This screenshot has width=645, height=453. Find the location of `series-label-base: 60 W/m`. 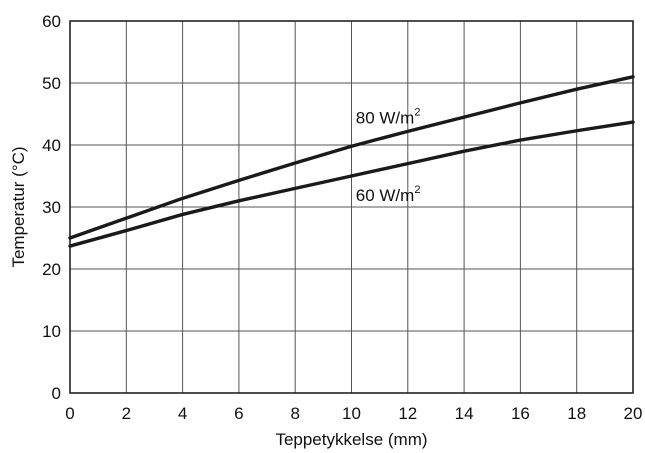

series-label-base: 60 W/m is located at coordinates (385, 195).